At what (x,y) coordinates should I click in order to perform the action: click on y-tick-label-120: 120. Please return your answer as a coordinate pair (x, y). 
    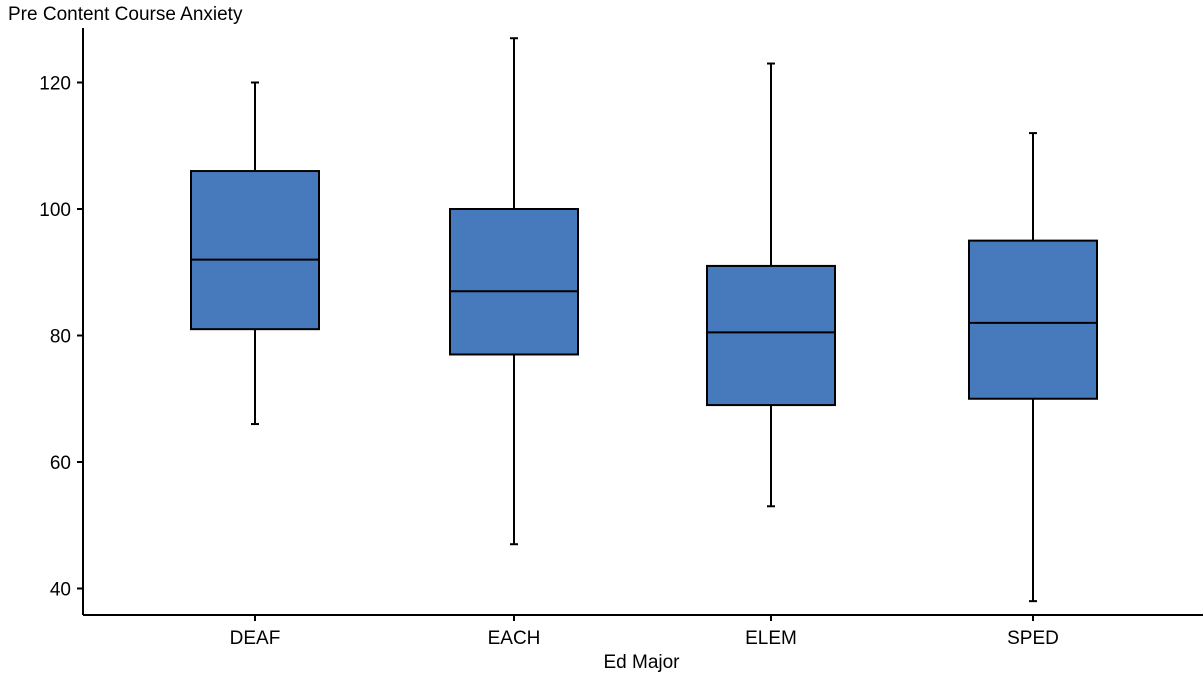
    Looking at the image, I should click on (55, 84).